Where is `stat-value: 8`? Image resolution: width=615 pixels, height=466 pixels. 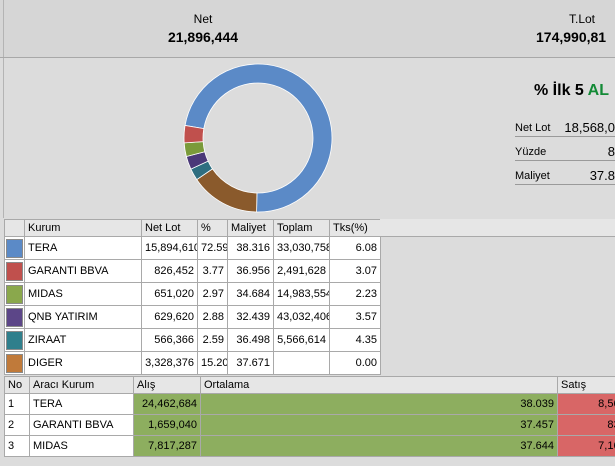 stat-value: 8 is located at coordinates (611, 151).